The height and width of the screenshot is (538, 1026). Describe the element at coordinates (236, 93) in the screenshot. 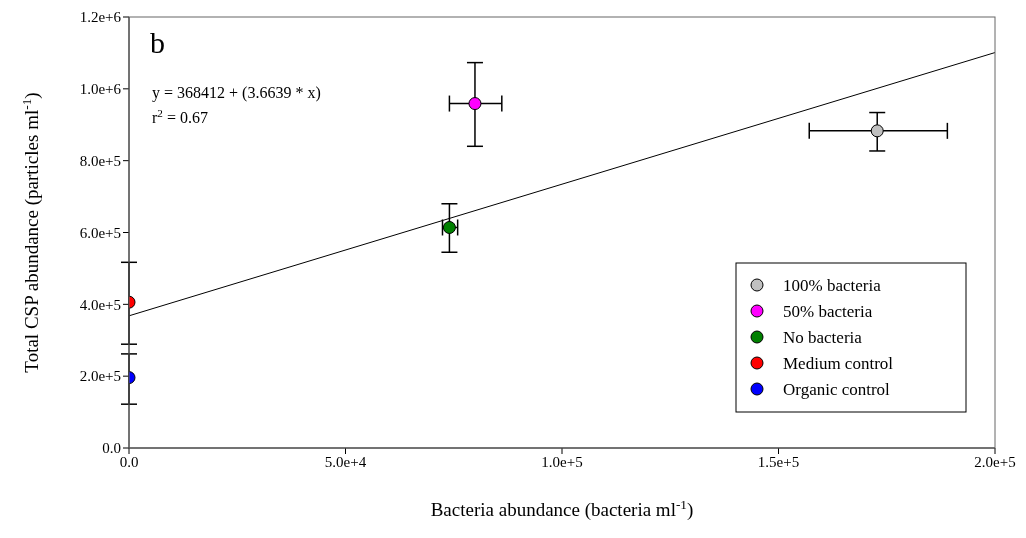

I see `annotation: y = 368412 + (3.6639 * x)` at that location.